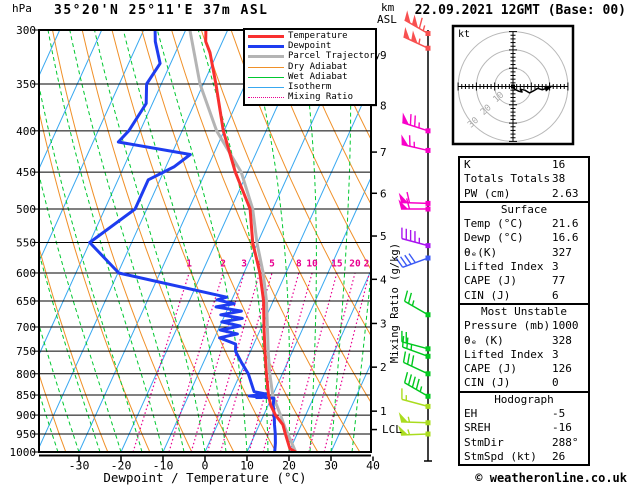 The height and width of the screenshot is (486, 629). I want to click on temp-tick-label: 0, so click(205, 466).